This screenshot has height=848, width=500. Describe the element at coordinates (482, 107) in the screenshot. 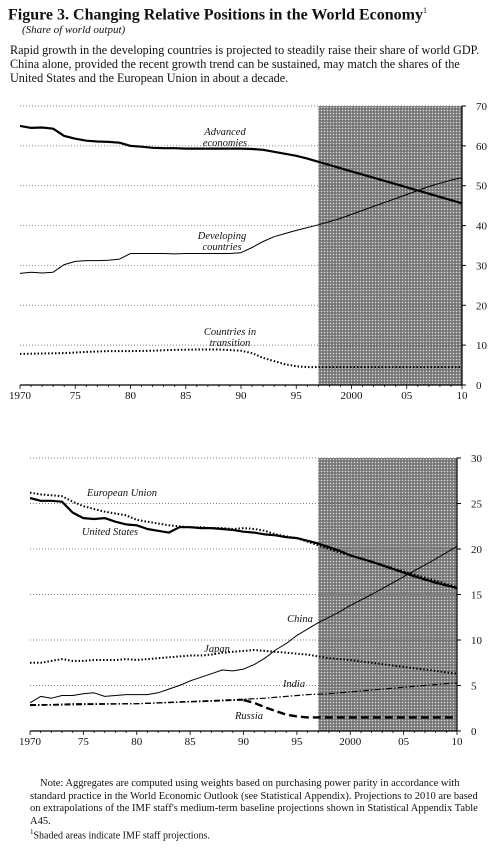

I see `y-tick-label: 70` at that location.